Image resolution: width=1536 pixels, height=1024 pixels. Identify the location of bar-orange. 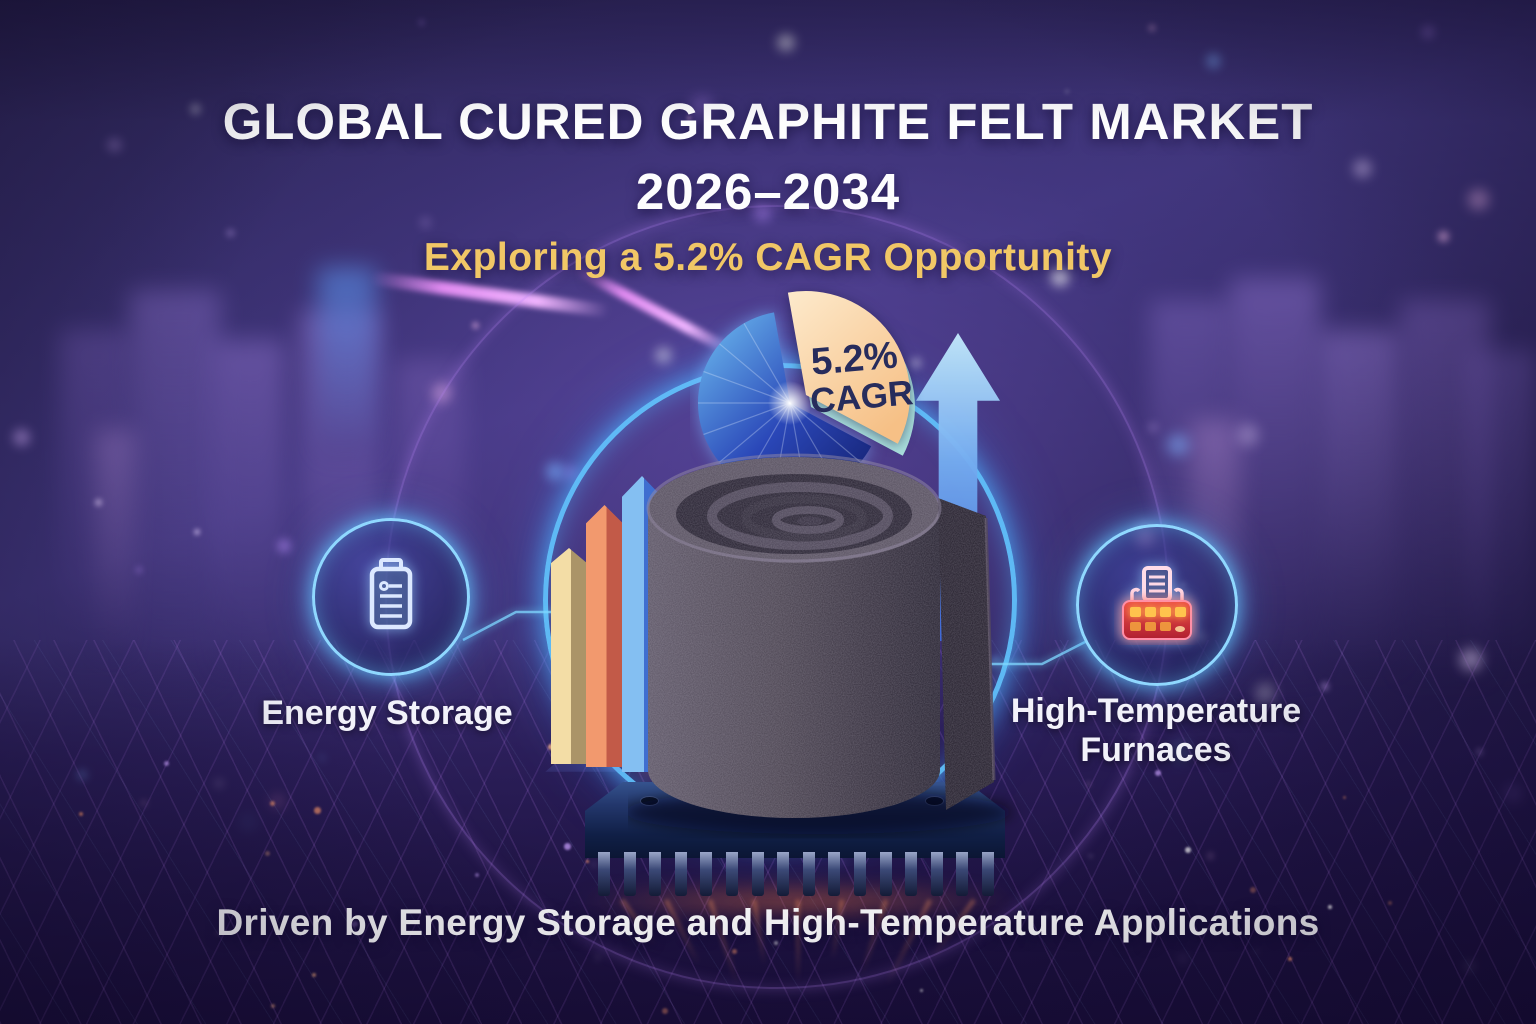
(604, 636).